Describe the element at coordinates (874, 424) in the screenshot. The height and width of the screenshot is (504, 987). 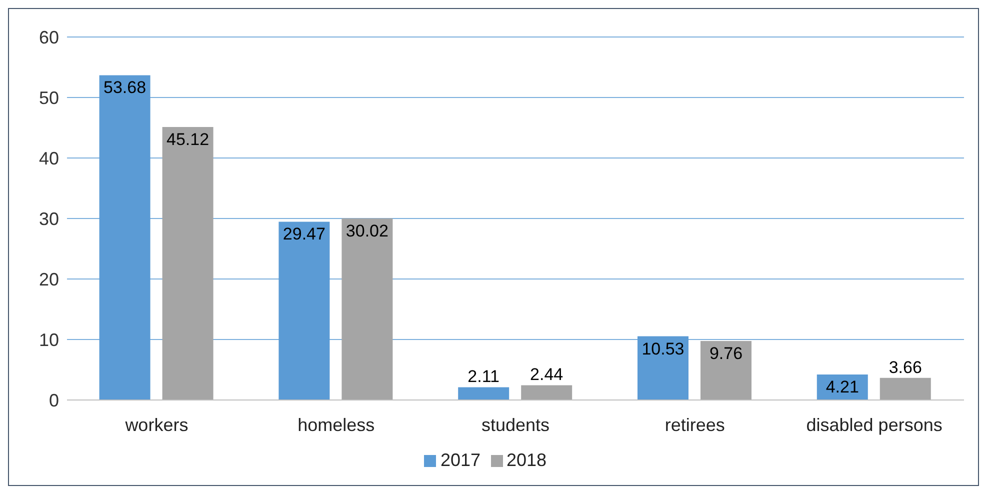
I see `x-tick-label: disabled persons` at that location.